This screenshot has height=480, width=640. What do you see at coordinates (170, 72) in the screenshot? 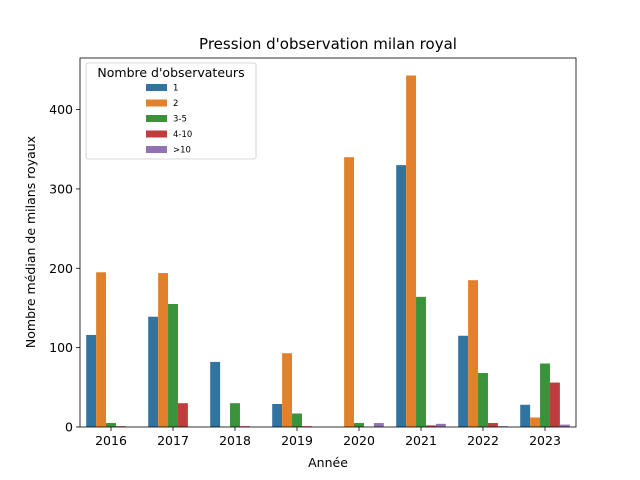
I see `legend-title: Nombre d'observateurs` at bounding box center [170, 72].